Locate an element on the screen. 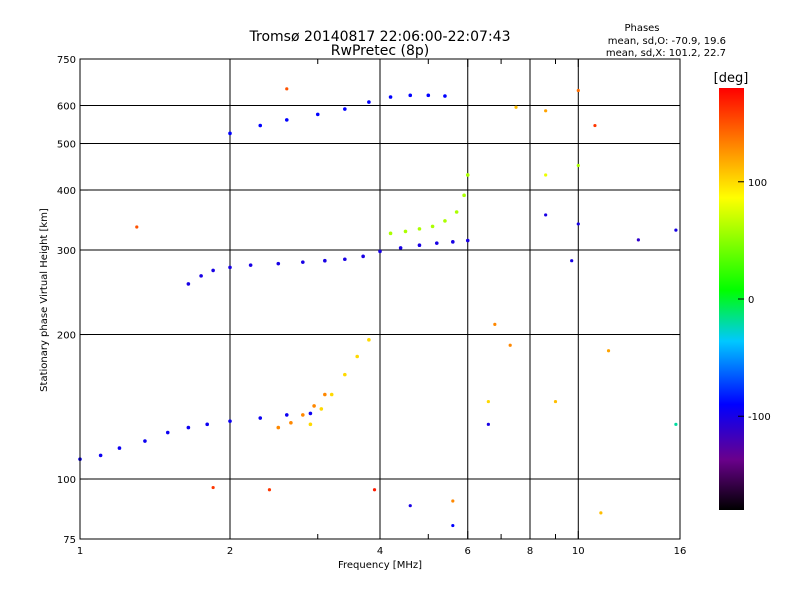  y-tick-label-2: 200 is located at coordinates (66, 336).